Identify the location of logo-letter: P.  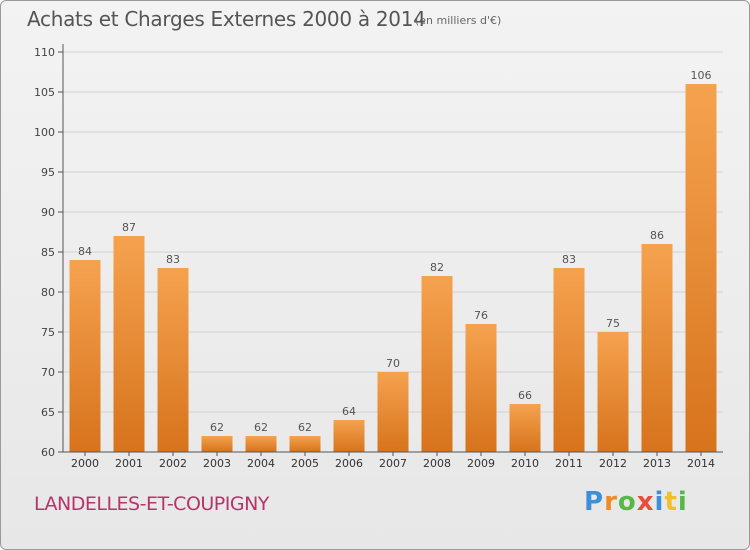
(594, 502).